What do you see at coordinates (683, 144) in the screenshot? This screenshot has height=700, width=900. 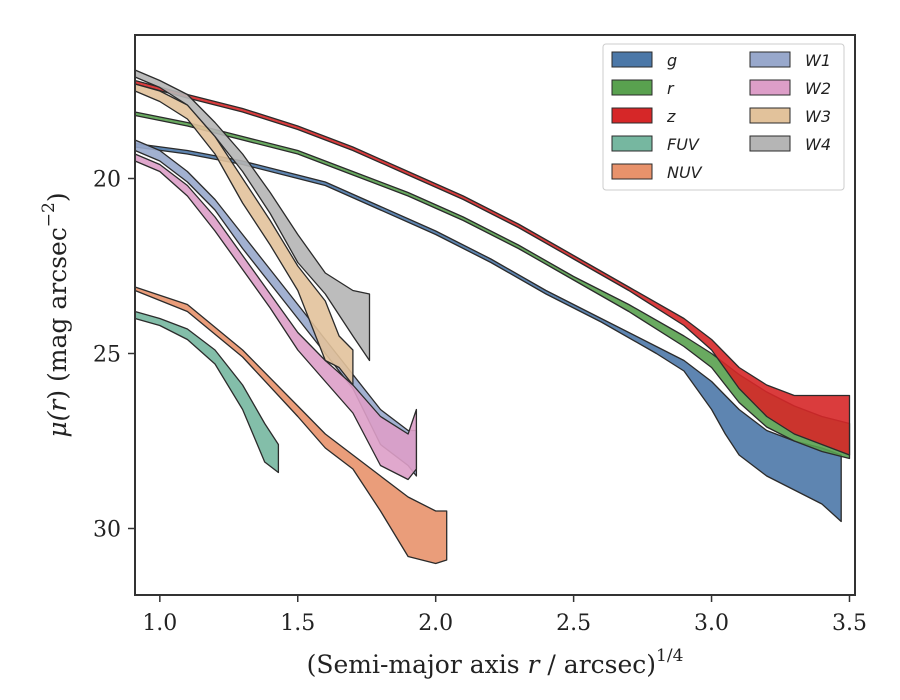 I see `legend-label-fuv: FUV` at bounding box center [683, 144].